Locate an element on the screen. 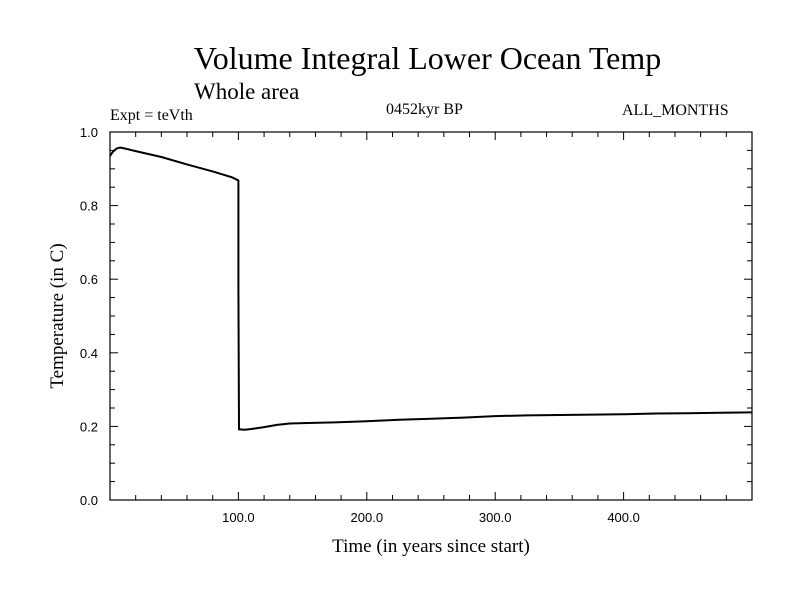  period-label: 0452kyr BP is located at coordinates (424, 109).